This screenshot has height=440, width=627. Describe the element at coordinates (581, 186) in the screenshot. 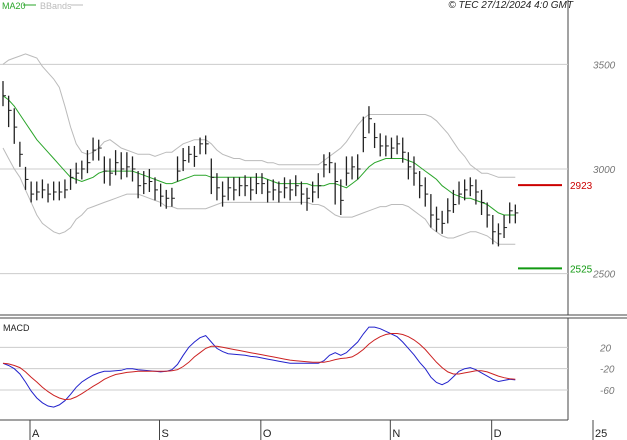

I see `resistance-level-label: 2923` at that location.